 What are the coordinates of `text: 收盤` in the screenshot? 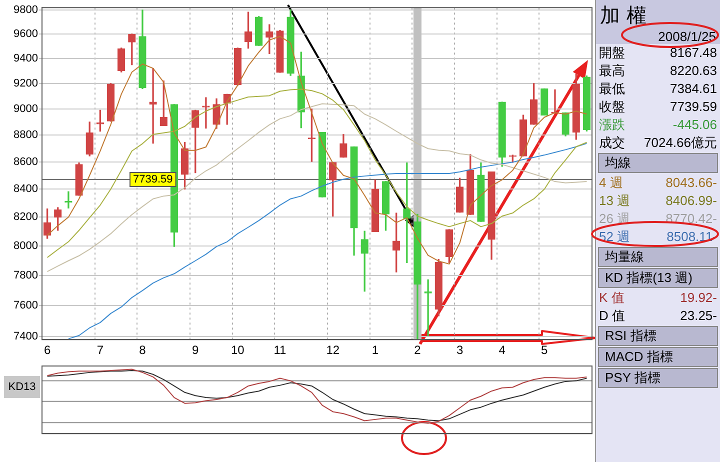 It's located at (612, 107).